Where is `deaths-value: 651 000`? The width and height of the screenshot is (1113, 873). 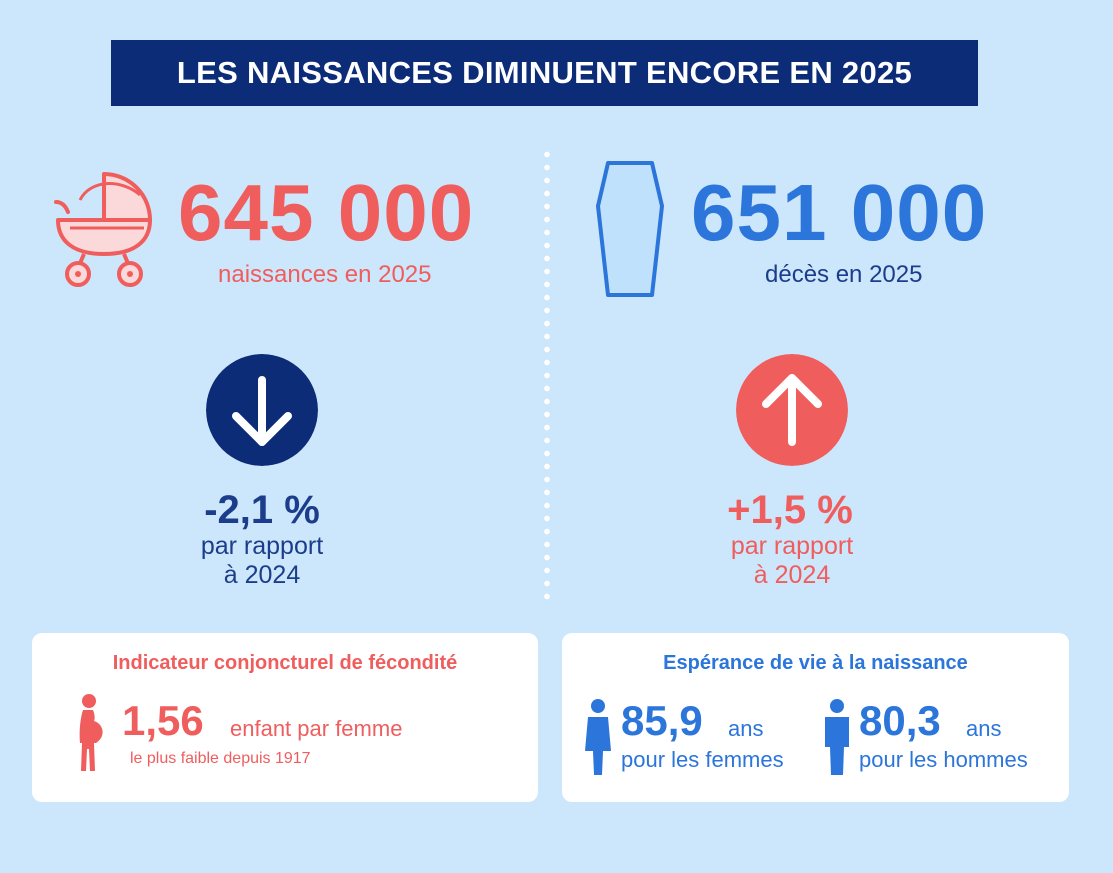
deaths-value: 651 000 is located at coordinates (839, 212).